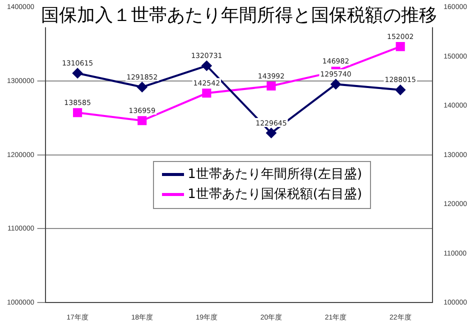 This screenshot has width=474, height=327. Describe the element at coordinates (275, 175) in the screenshot. I see `legend-label: 1世帯あたり年間所得(左目盛)` at that location.